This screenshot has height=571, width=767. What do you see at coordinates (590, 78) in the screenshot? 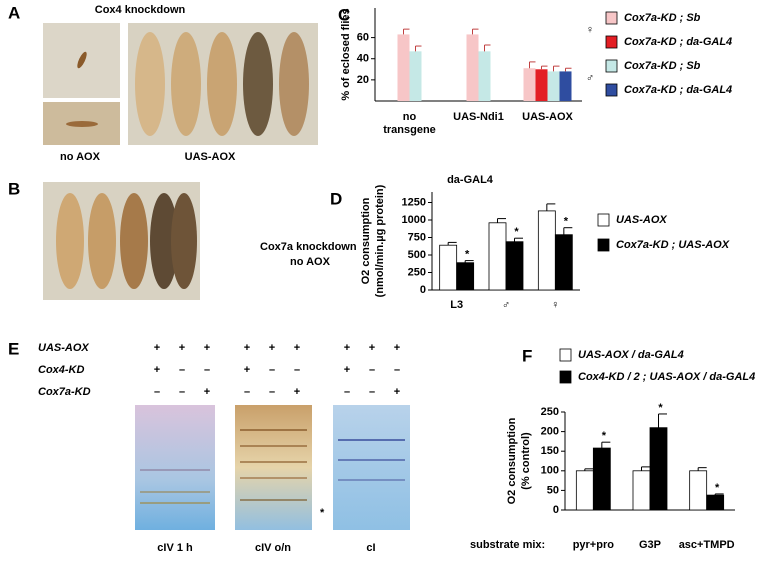
I see `legend-group: ♂` at bounding box center [590, 78].